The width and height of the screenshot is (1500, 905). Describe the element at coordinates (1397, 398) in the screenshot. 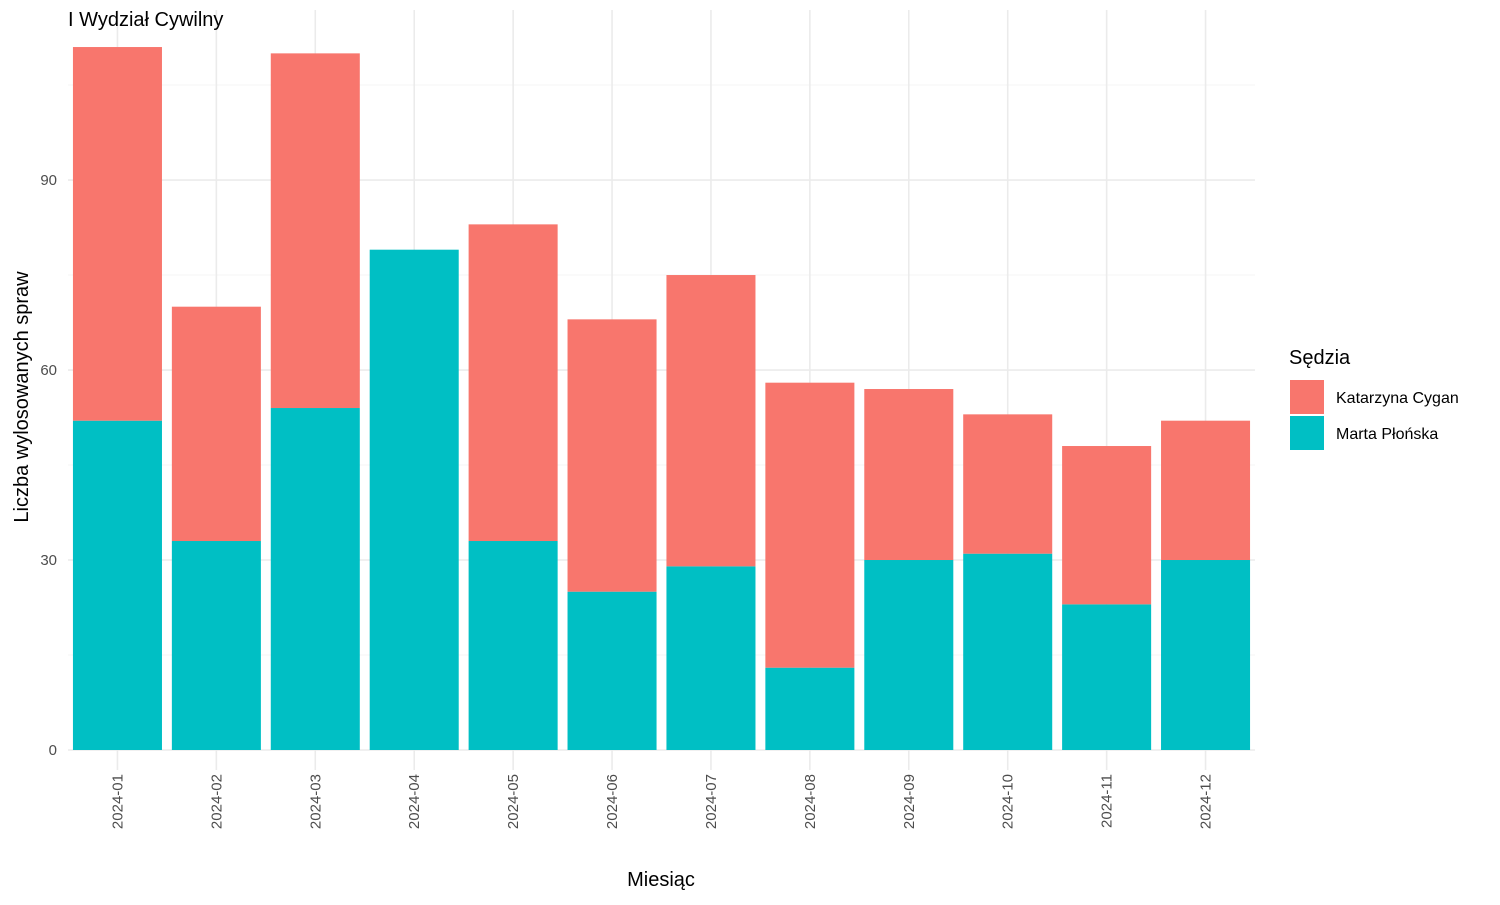

I see `legend-label: Katarzyna Cygan` at that location.